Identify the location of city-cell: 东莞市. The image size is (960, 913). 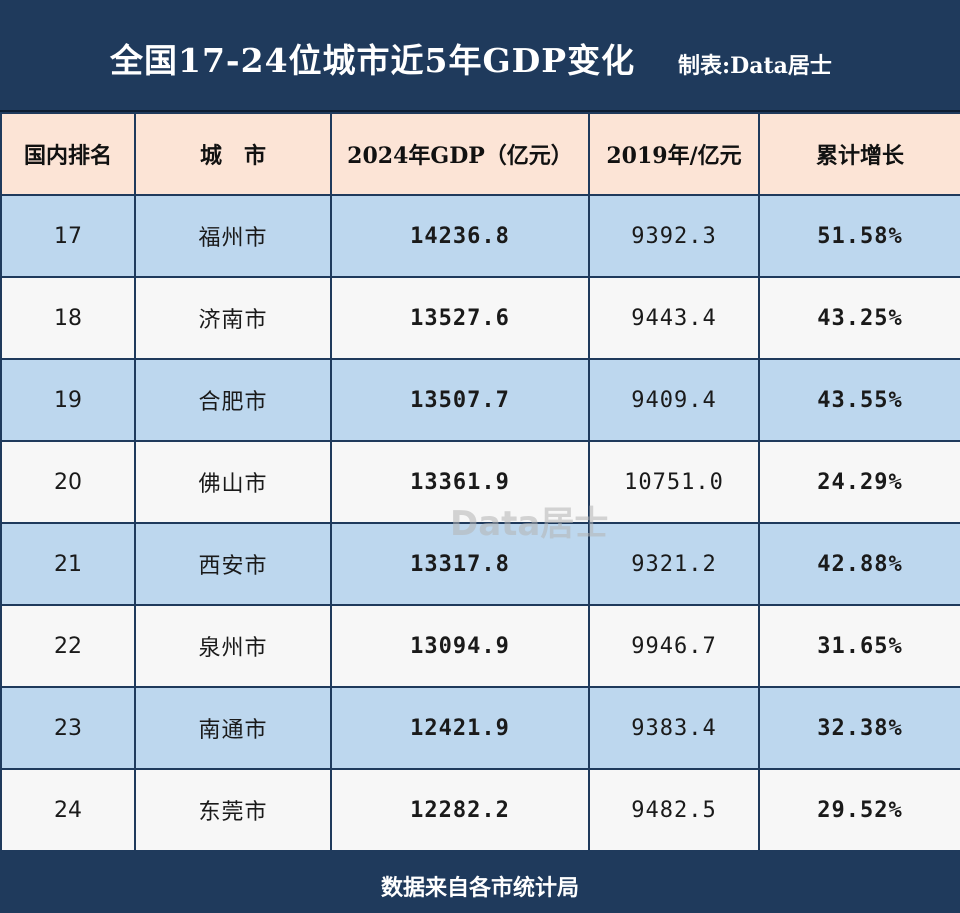
(233, 810).